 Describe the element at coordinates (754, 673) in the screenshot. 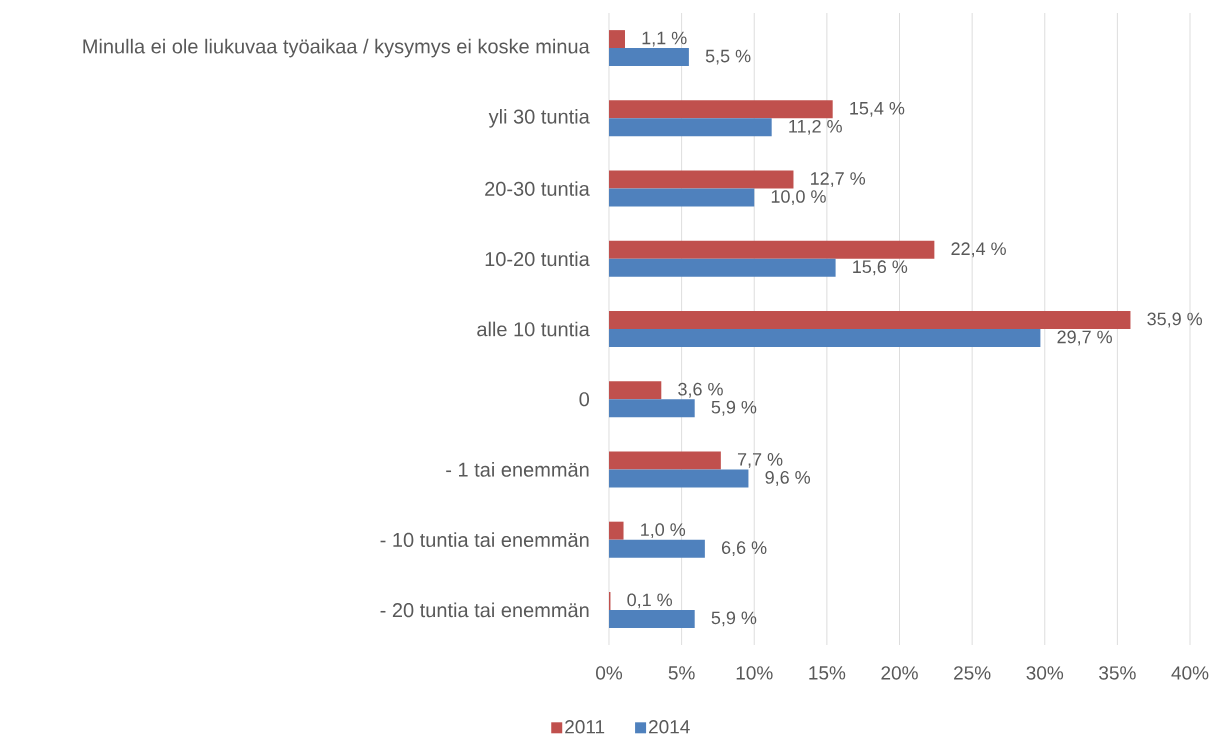

I see `x-tick-label: 10%` at that location.